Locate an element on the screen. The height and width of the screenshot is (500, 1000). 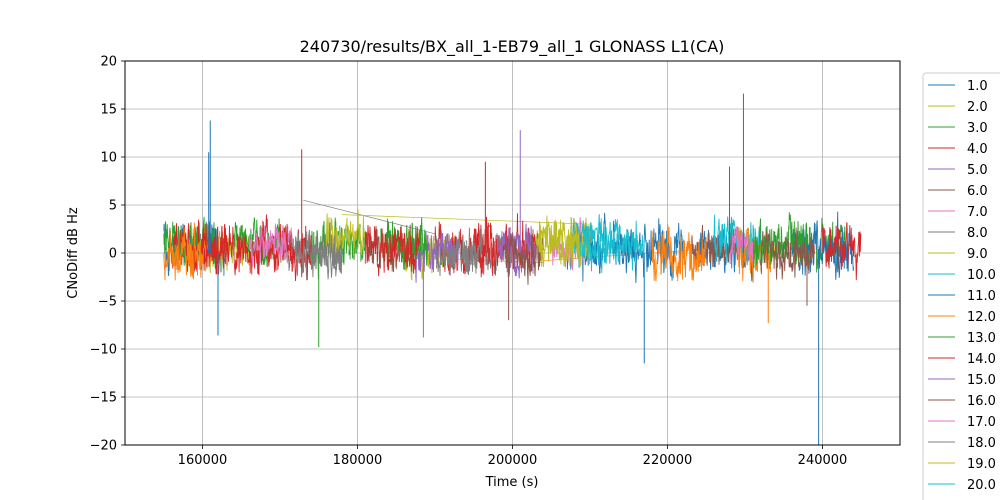
x-tick-label: 160000 is located at coordinates (203, 460).